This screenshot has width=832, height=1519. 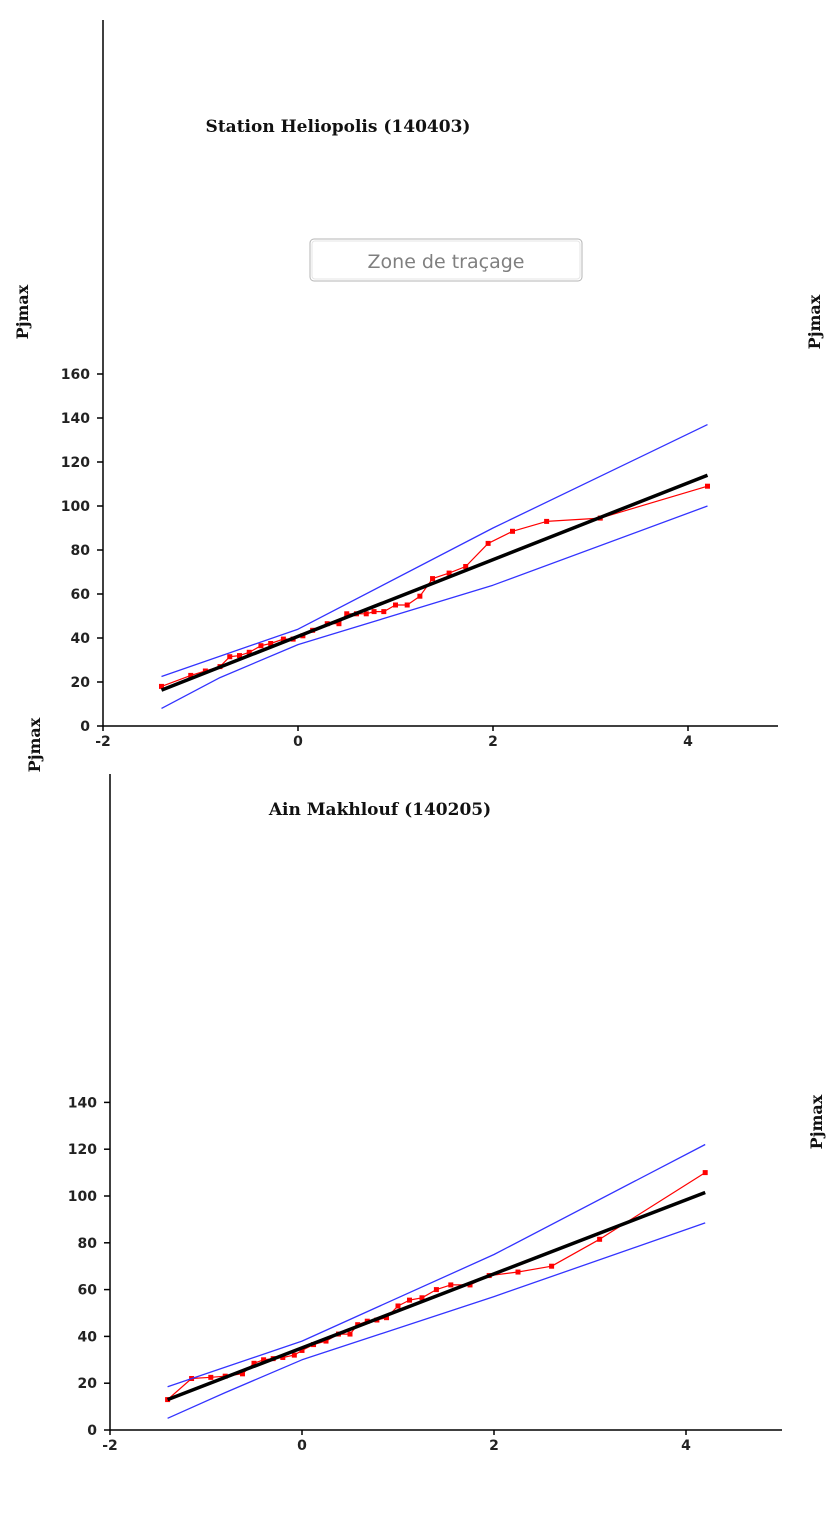 What do you see at coordinates (338, 127) in the screenshot?
I see `chart-title: Station Heliopolis (140403)` at bounding box center [338, 127].